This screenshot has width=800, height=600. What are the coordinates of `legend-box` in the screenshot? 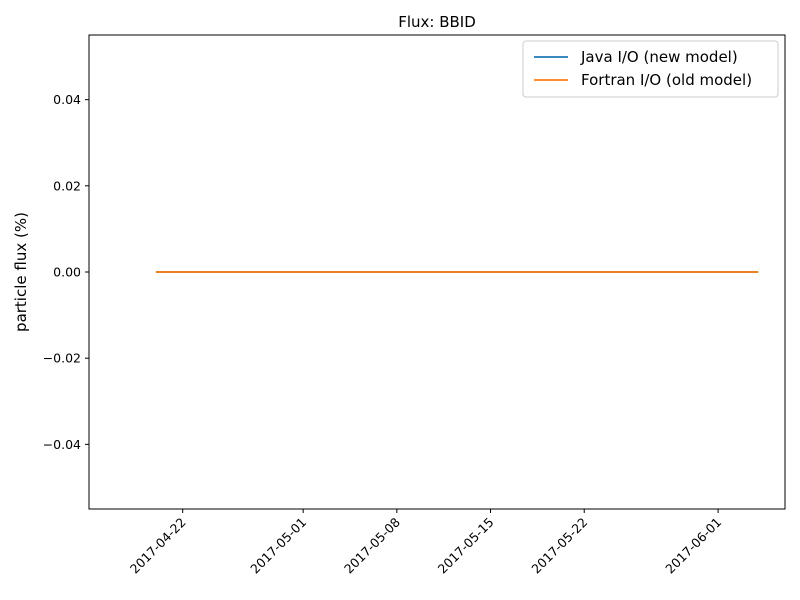 It's located at (650, 69).